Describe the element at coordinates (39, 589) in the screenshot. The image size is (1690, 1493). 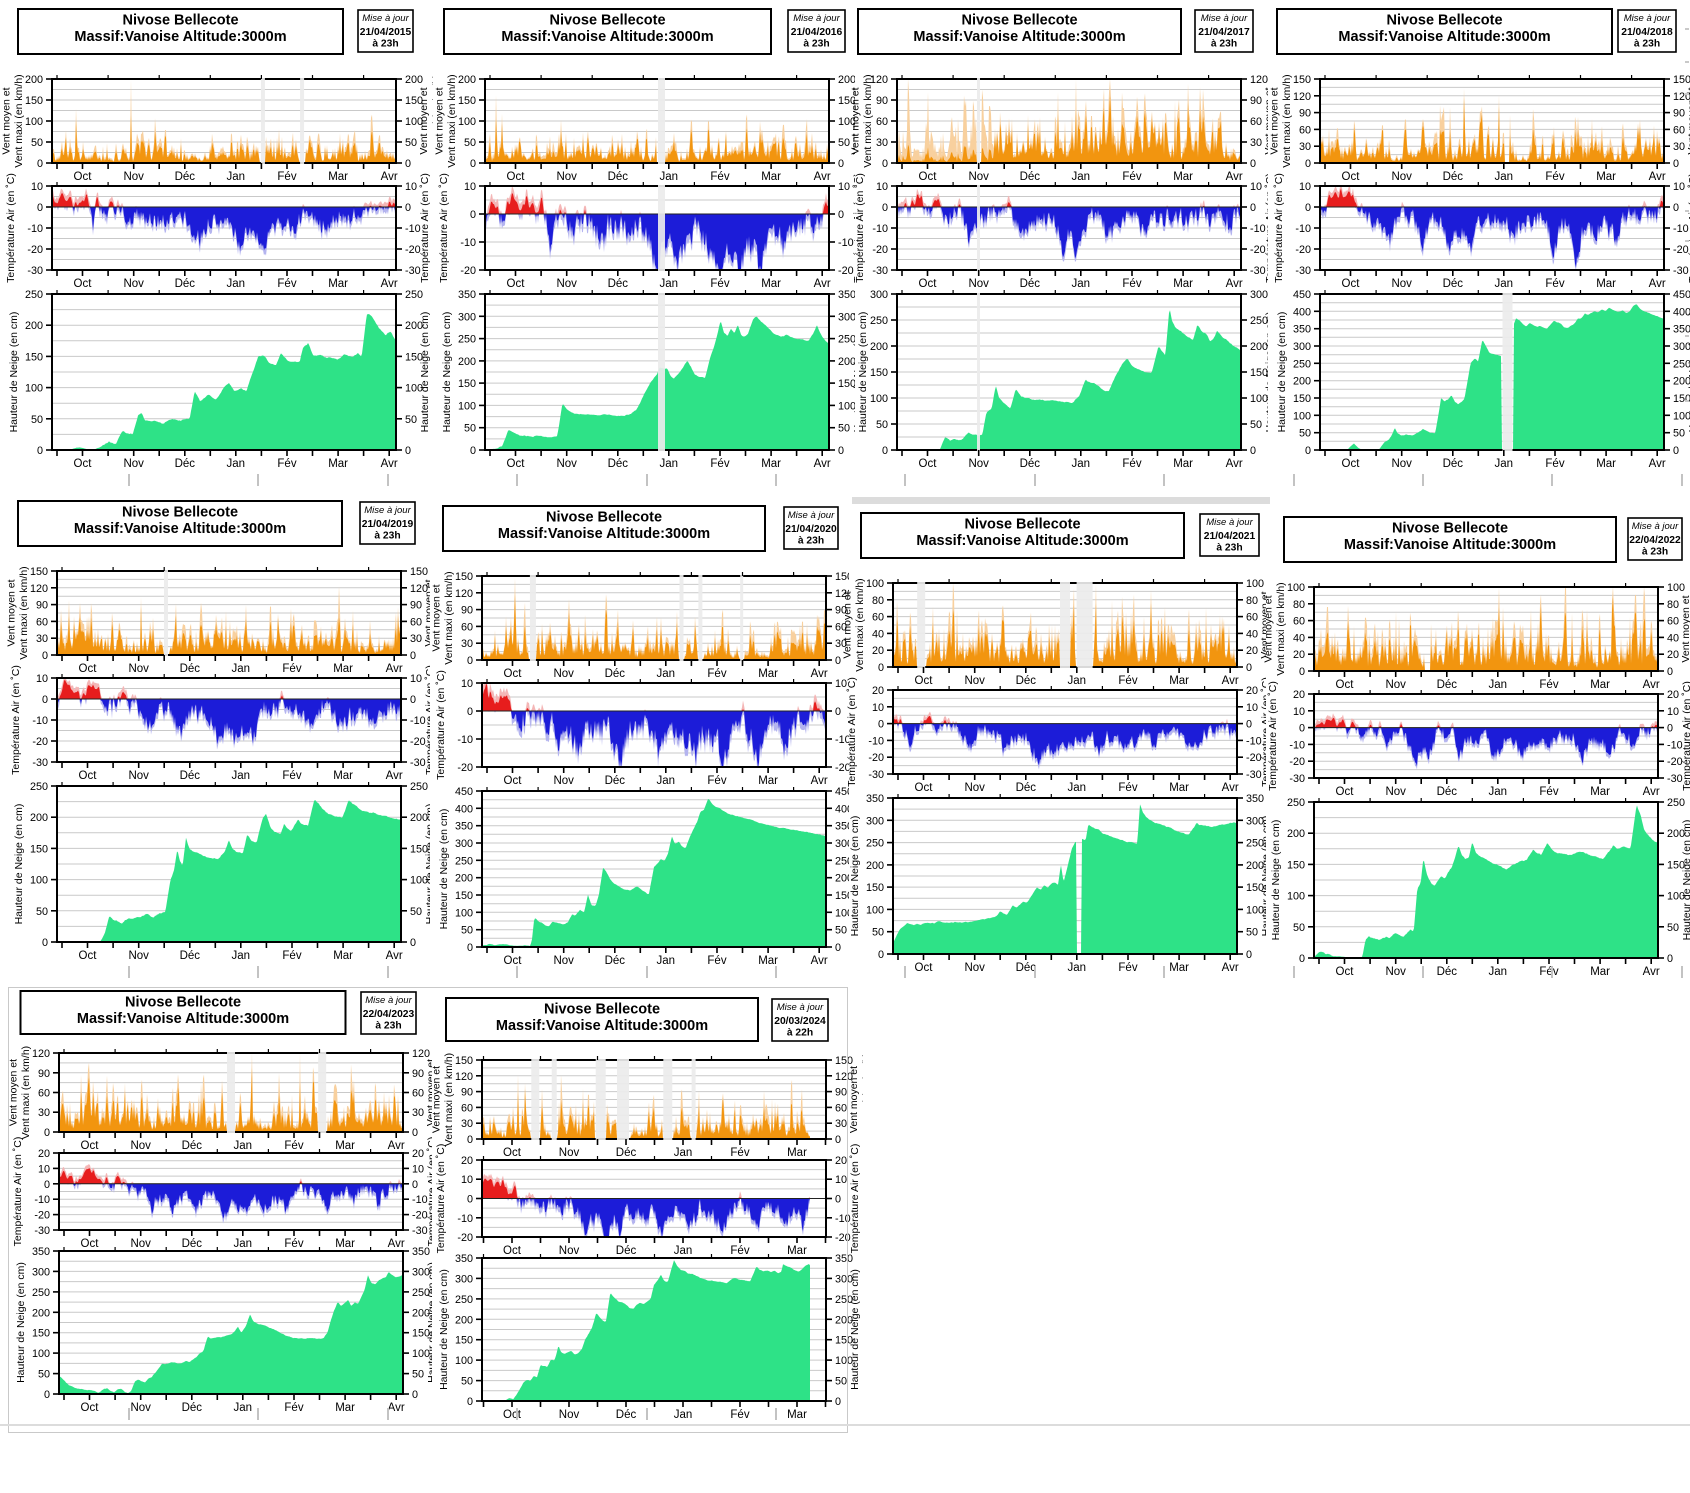
I see `svg-text: 120` at that location.